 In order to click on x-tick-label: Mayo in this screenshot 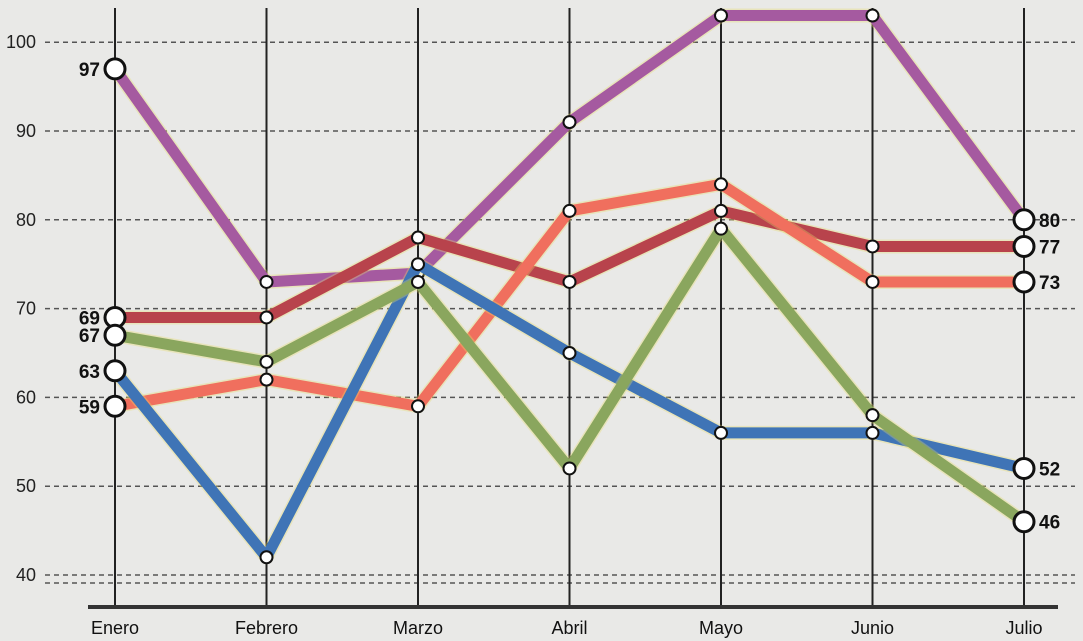, I will do `click(721, 628)`.